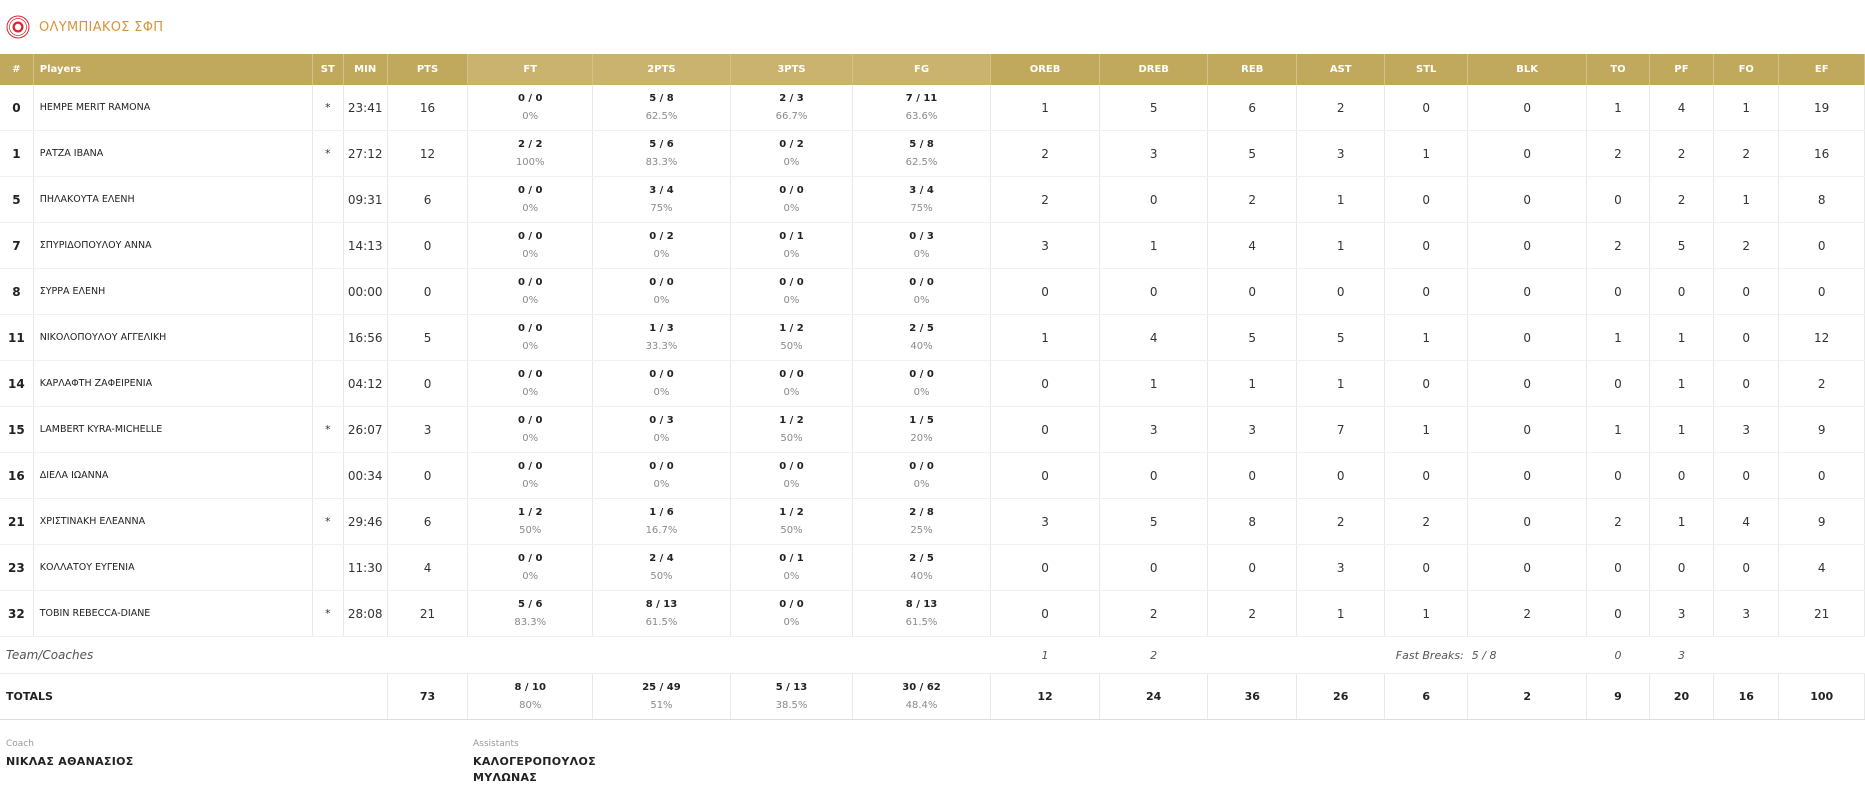 The image size is (1865, 810). Describe the element at coordinates (173, 383) in the screenshot. I see `player-name: ΚΑΡΛΑΦΤΗ ΖΑΦΕΙΡΕΝΙΑ` at that location.